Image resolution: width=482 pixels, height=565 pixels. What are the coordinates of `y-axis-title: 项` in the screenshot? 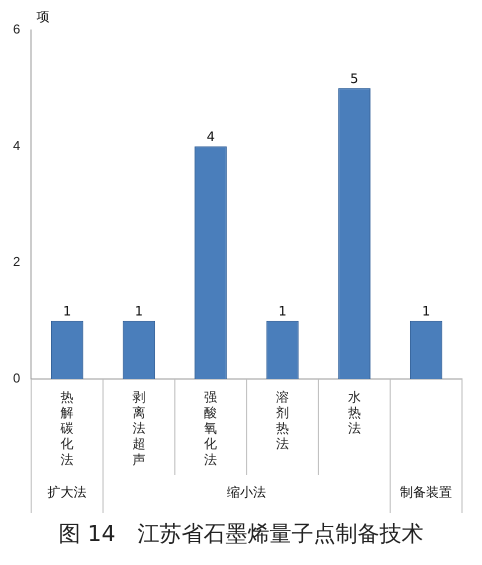 It's located at (43, 17).